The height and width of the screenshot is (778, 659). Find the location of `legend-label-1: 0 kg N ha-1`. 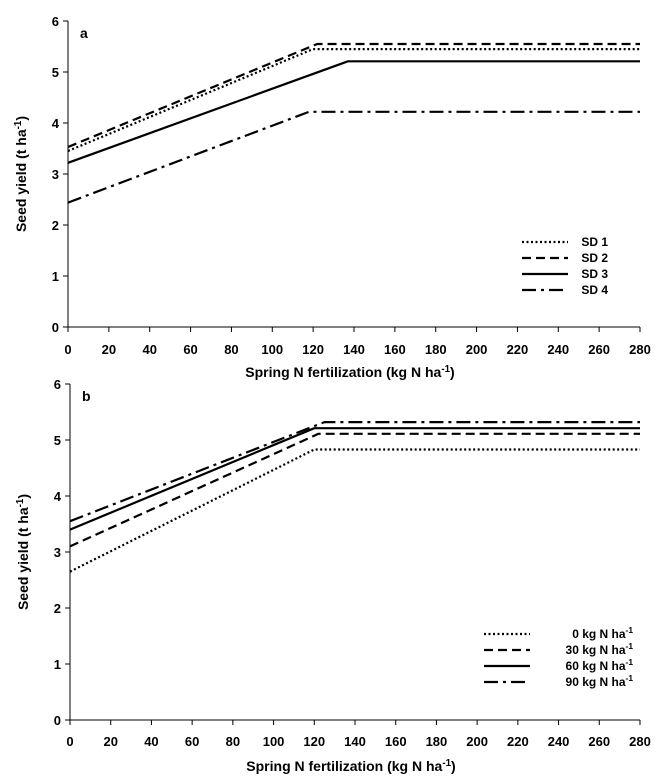

legend-label-1: 0 kg N ha-1 is located at coordinates (602, 633).